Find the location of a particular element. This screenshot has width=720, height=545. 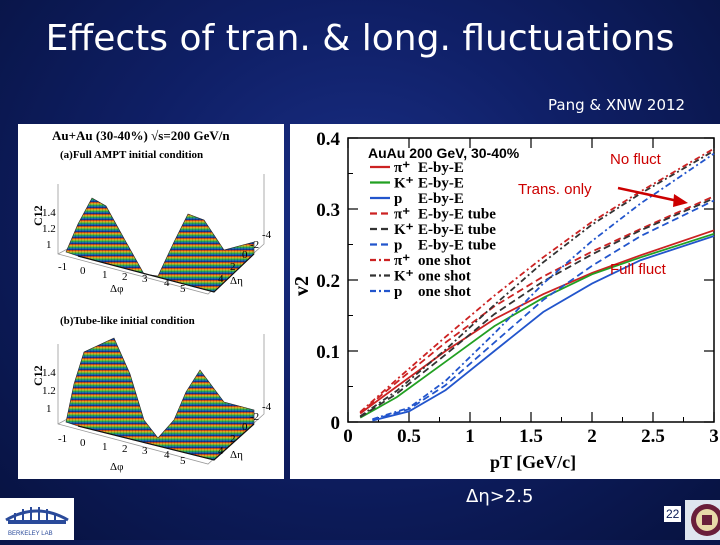

logo-text: BERKELEY LAB is located at coordinates (30, 534).